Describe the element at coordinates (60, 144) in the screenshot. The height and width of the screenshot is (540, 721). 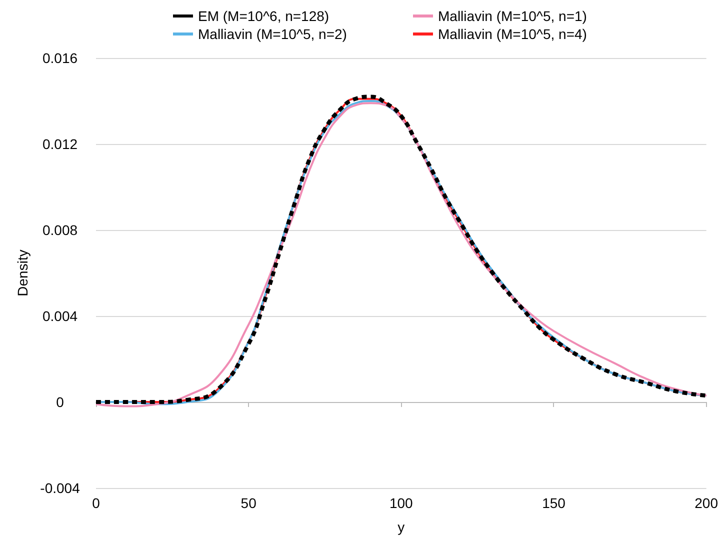
I see `y-tick-label: 0.012` at that location.